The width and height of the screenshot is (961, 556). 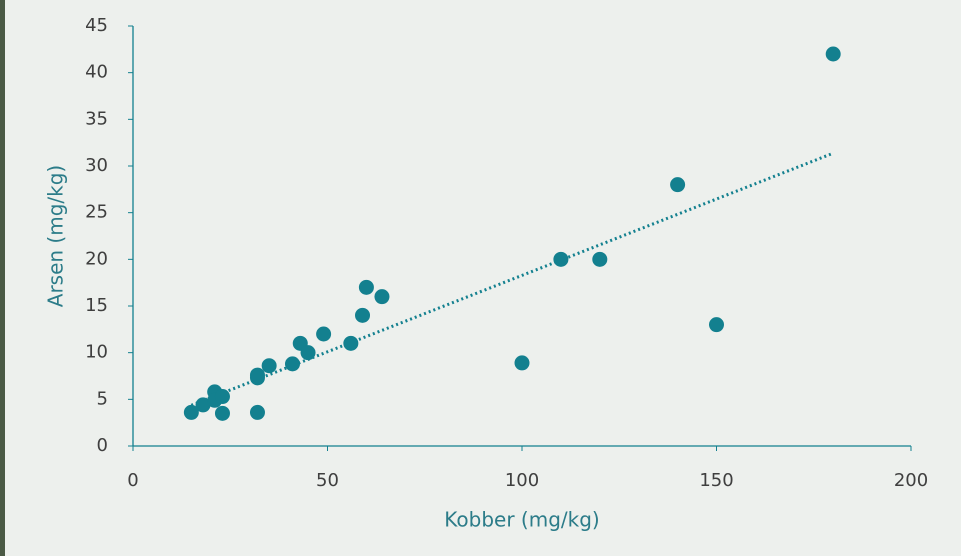 I want to click on photo-edge, so click(x=2, y=278).